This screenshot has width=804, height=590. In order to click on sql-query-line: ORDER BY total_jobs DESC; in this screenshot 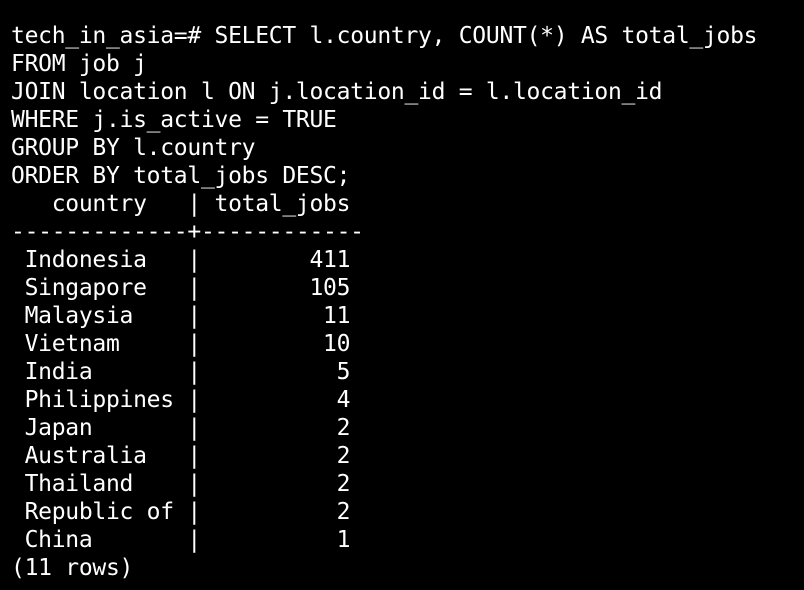, I will do `click(181, 176)`.